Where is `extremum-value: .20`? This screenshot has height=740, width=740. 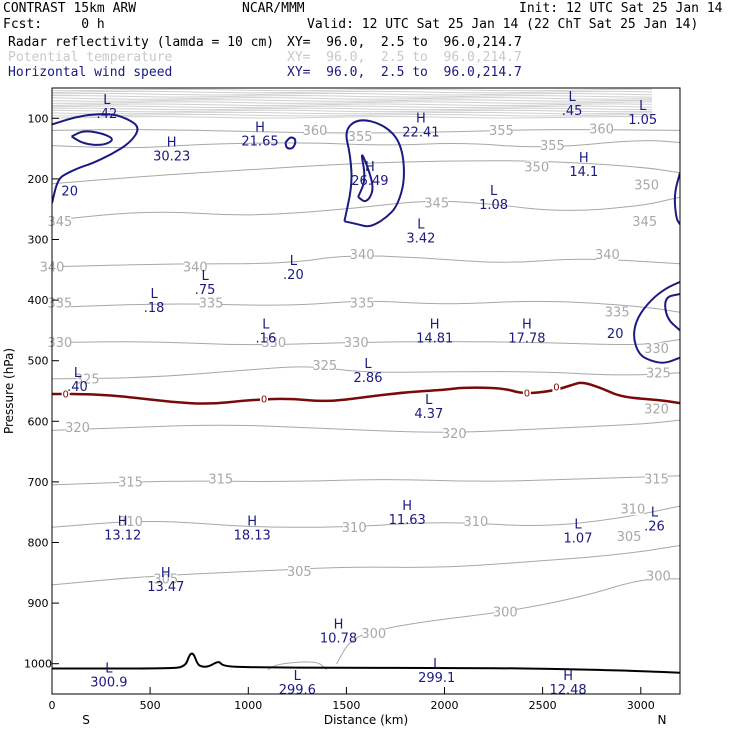
extremum-value: .20 is located at coordinates (293, 275).